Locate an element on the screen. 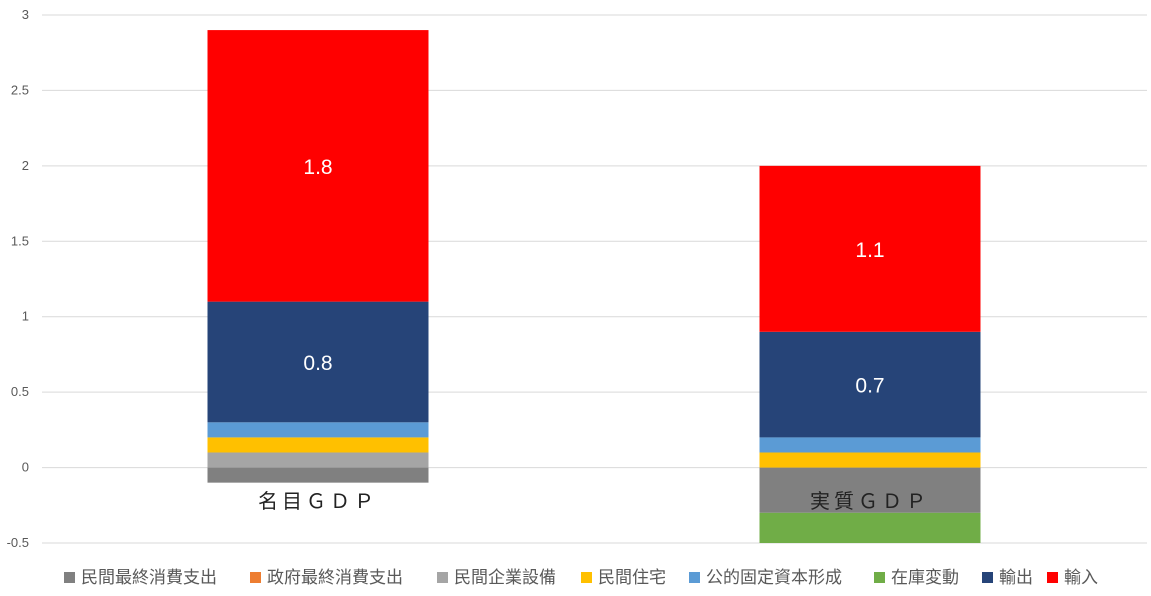 The width and height of the screenshot is (1151, 596). legend-label: 輸入 is located at coordinates (1081, 578).